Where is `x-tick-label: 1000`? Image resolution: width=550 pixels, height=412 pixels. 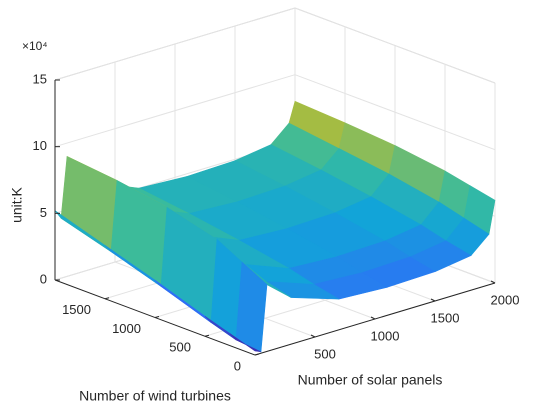 x-tick-label: 1000 is located at coordinates (385, 335).